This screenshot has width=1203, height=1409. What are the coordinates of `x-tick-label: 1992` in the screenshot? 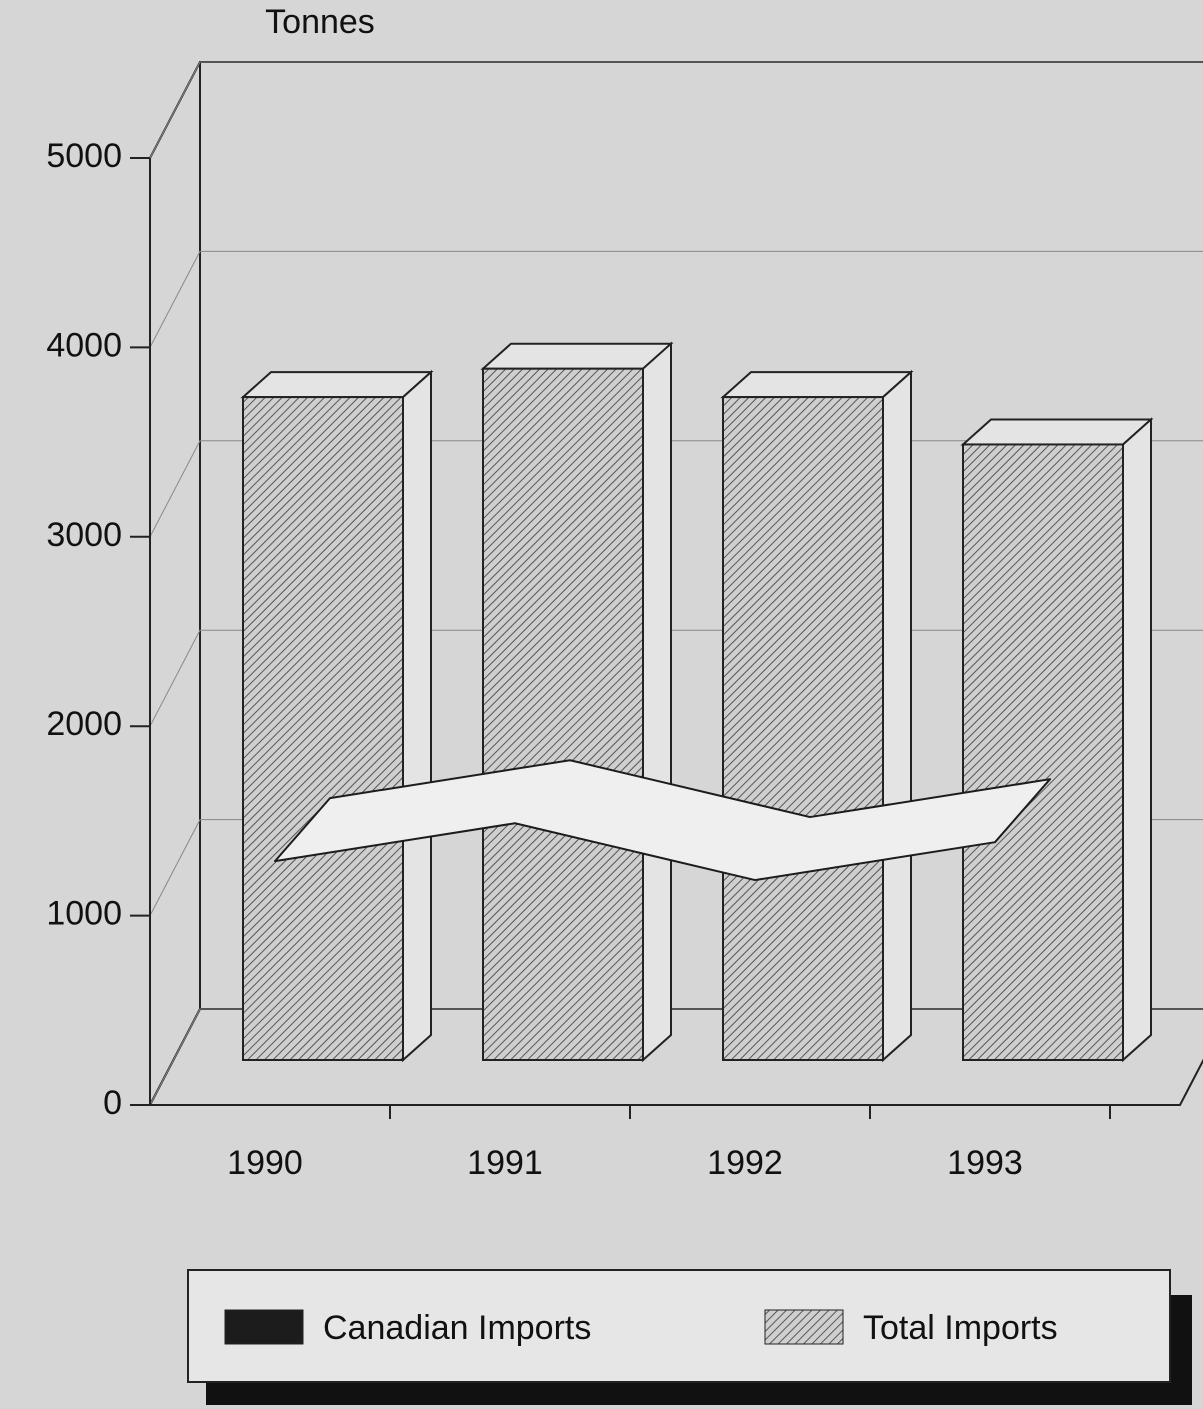 It's located at (745, 1163).